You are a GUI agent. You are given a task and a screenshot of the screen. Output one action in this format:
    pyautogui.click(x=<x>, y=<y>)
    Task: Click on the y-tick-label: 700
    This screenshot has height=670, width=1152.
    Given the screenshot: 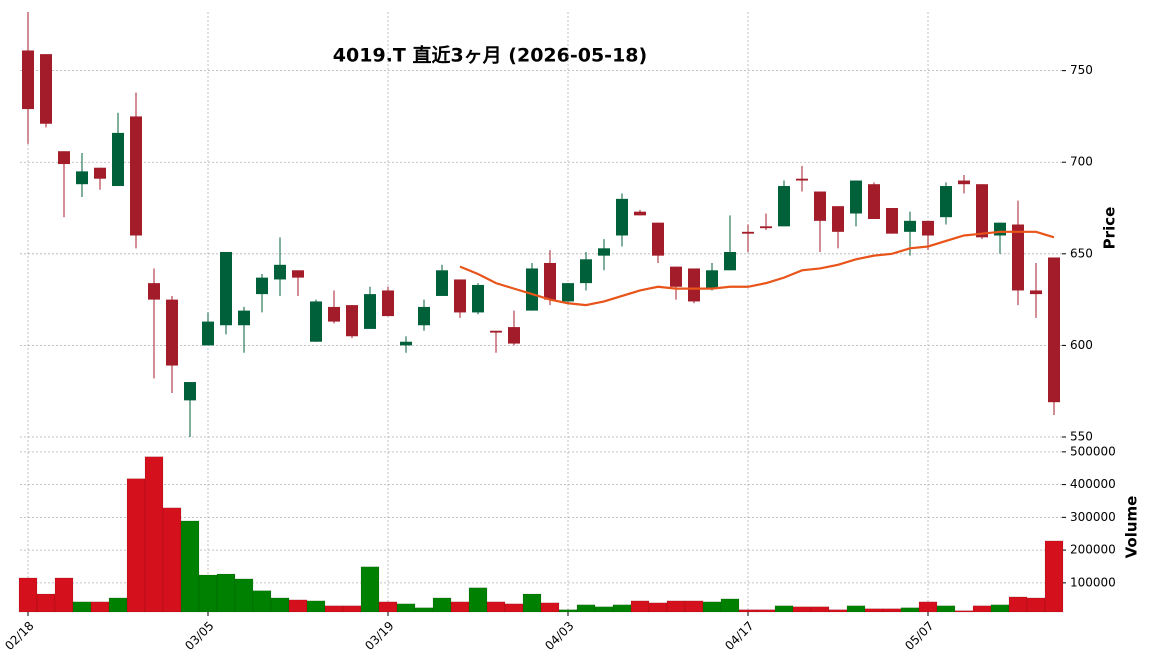 What is the action you would take?
    pyautogui.click(x=1081, y=162)
    